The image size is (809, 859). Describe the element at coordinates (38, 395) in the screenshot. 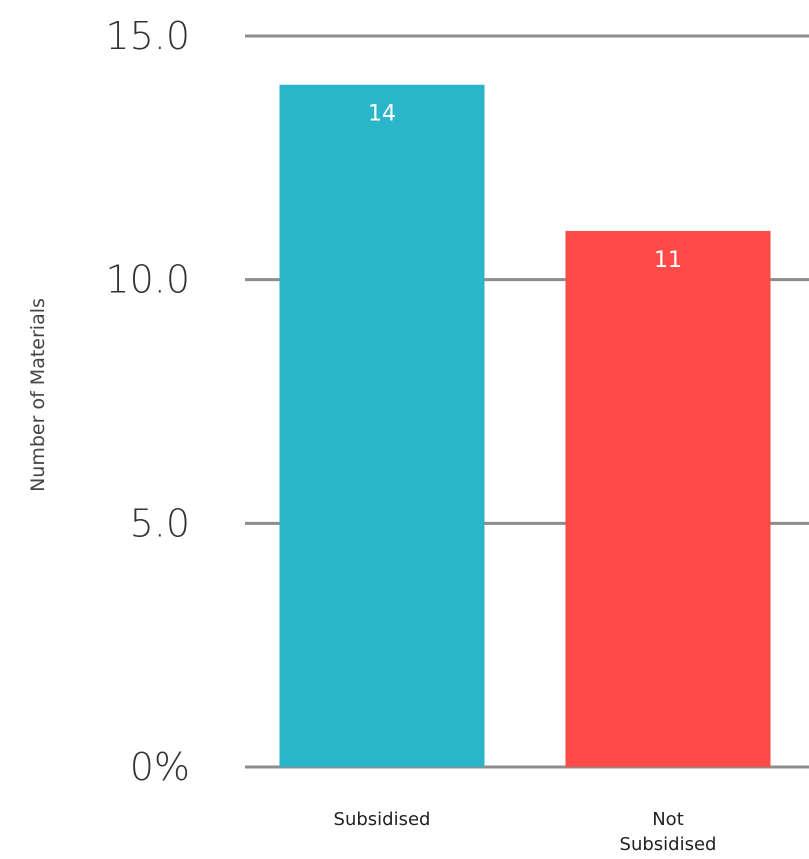

I see `y-axis-label: Number of Materials` at that location.